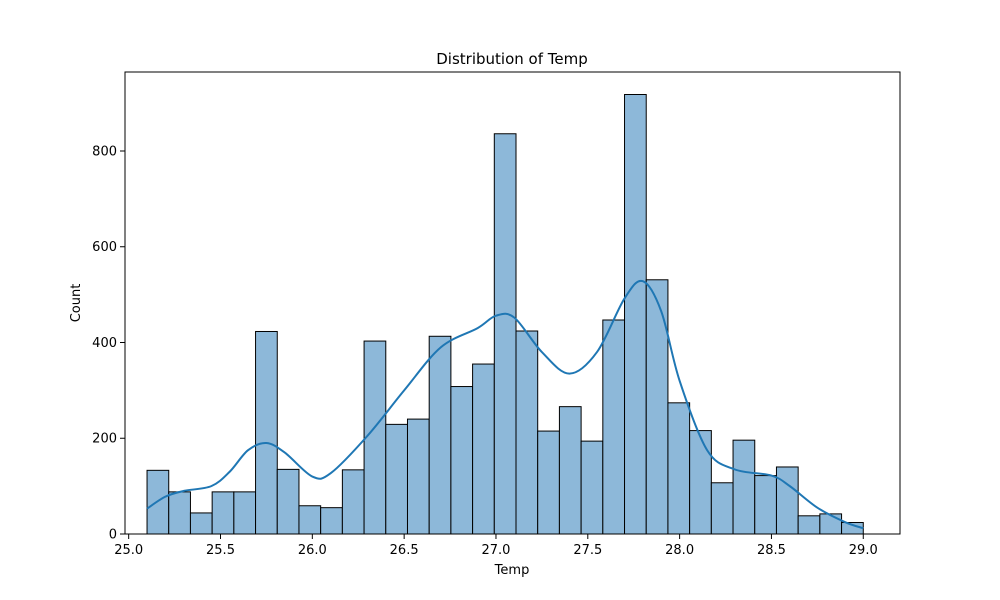  I want to click on x-axis-ticks: 25.0 25.5 26.0 26.5 27.0 27.5 28.0 28.5 29.0, so click(496, 546).